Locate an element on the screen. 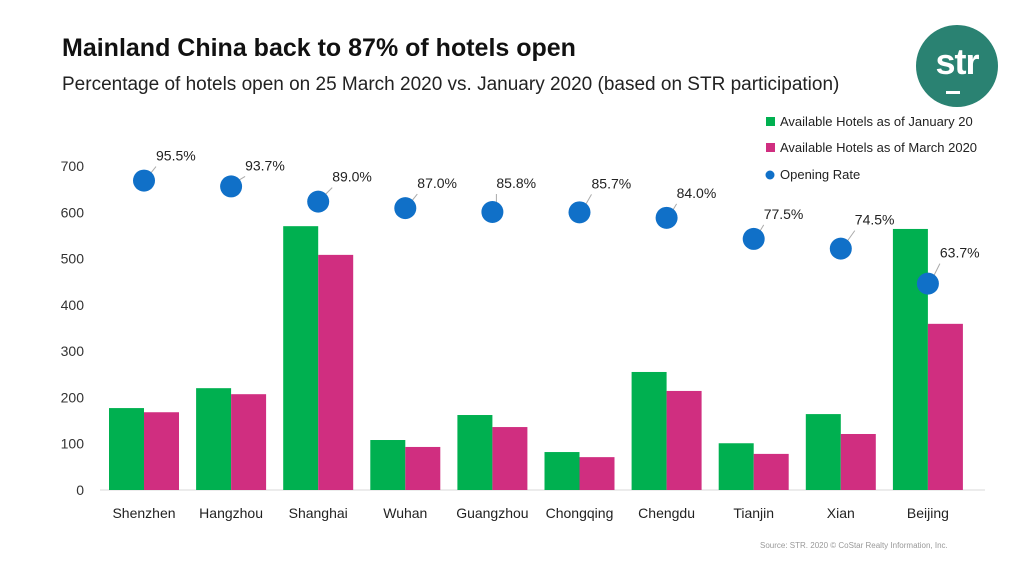 The height and width of the screenshot is (576, 1024). y-tick-label: 500 is located at coordinates (73, 259).